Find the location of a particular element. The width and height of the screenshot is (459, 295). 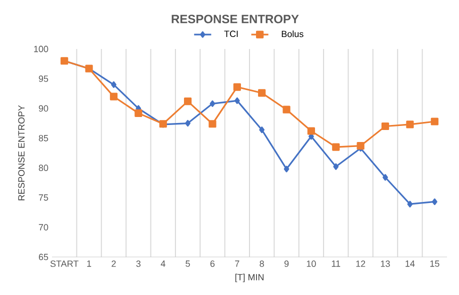

x-tick-label: 10 is located at coordinates (311, 263).